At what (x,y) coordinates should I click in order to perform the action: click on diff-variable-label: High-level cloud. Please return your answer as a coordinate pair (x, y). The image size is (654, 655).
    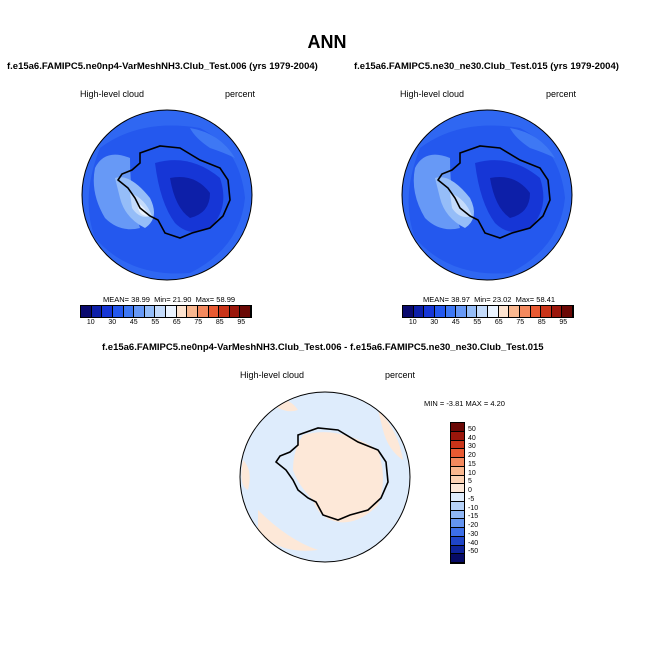
    Looking at the image, I should click on (272, 375).